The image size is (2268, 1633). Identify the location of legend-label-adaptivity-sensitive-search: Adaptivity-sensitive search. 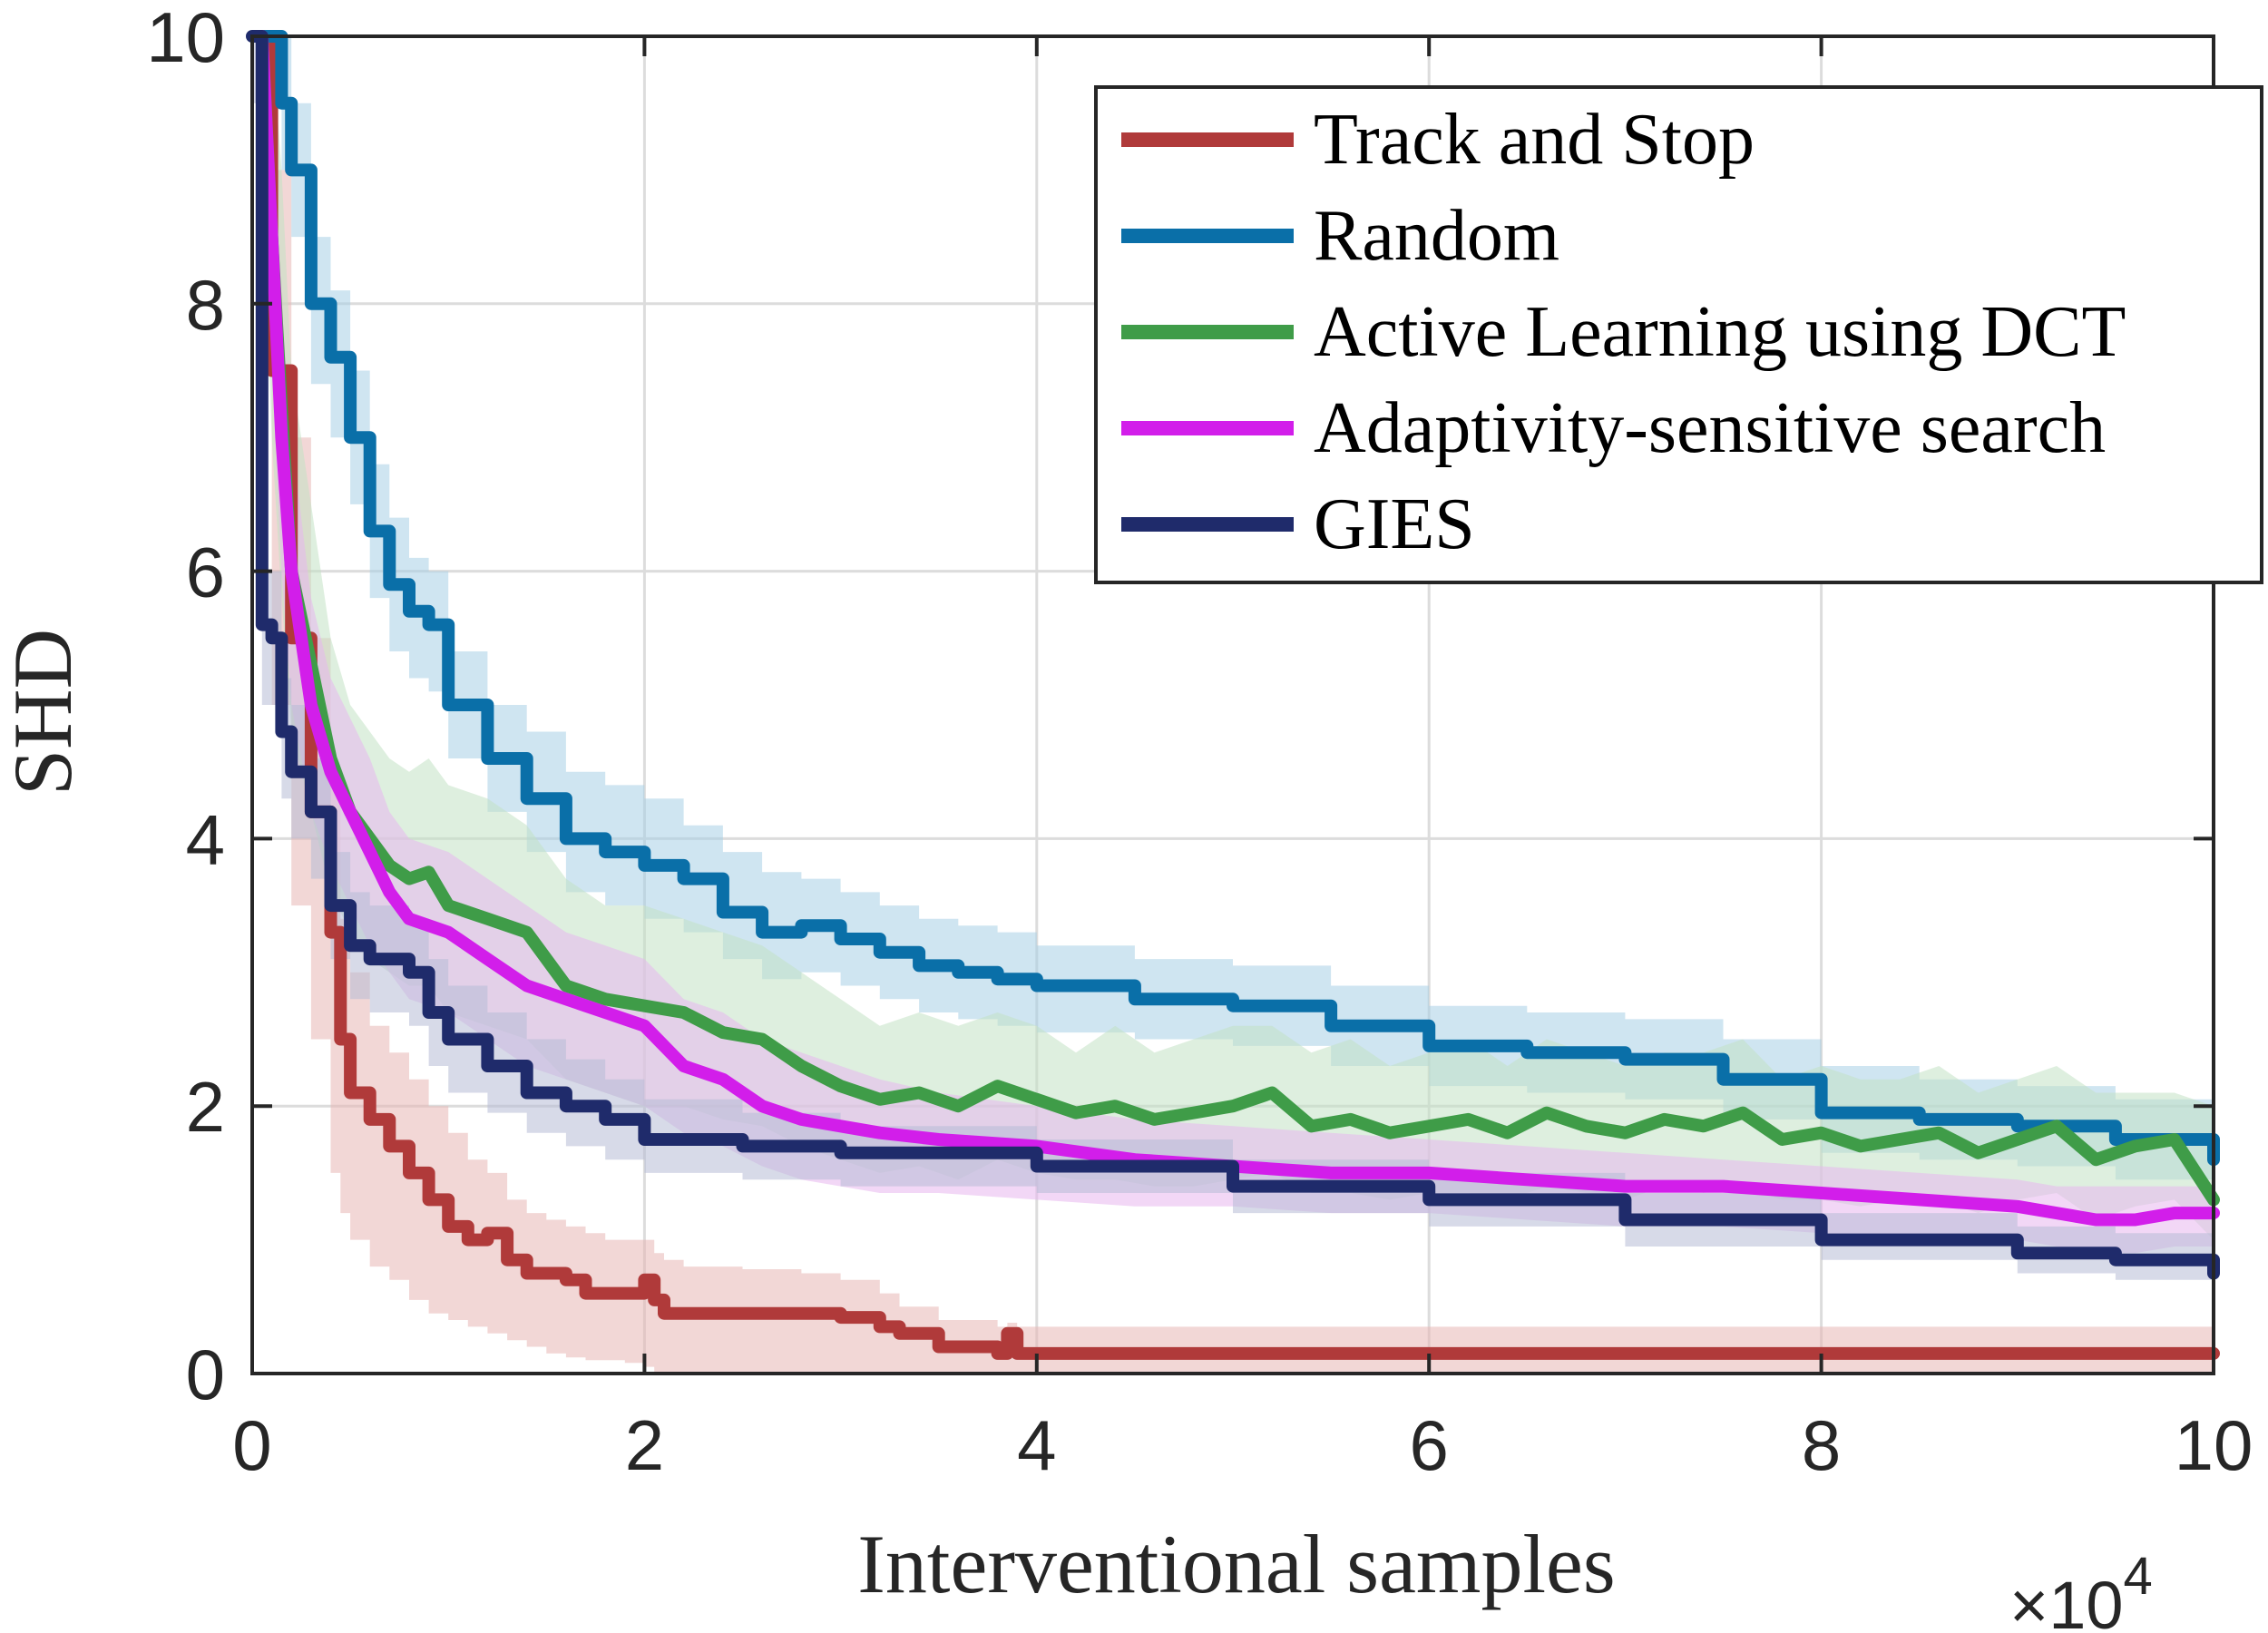
(1710, 428).